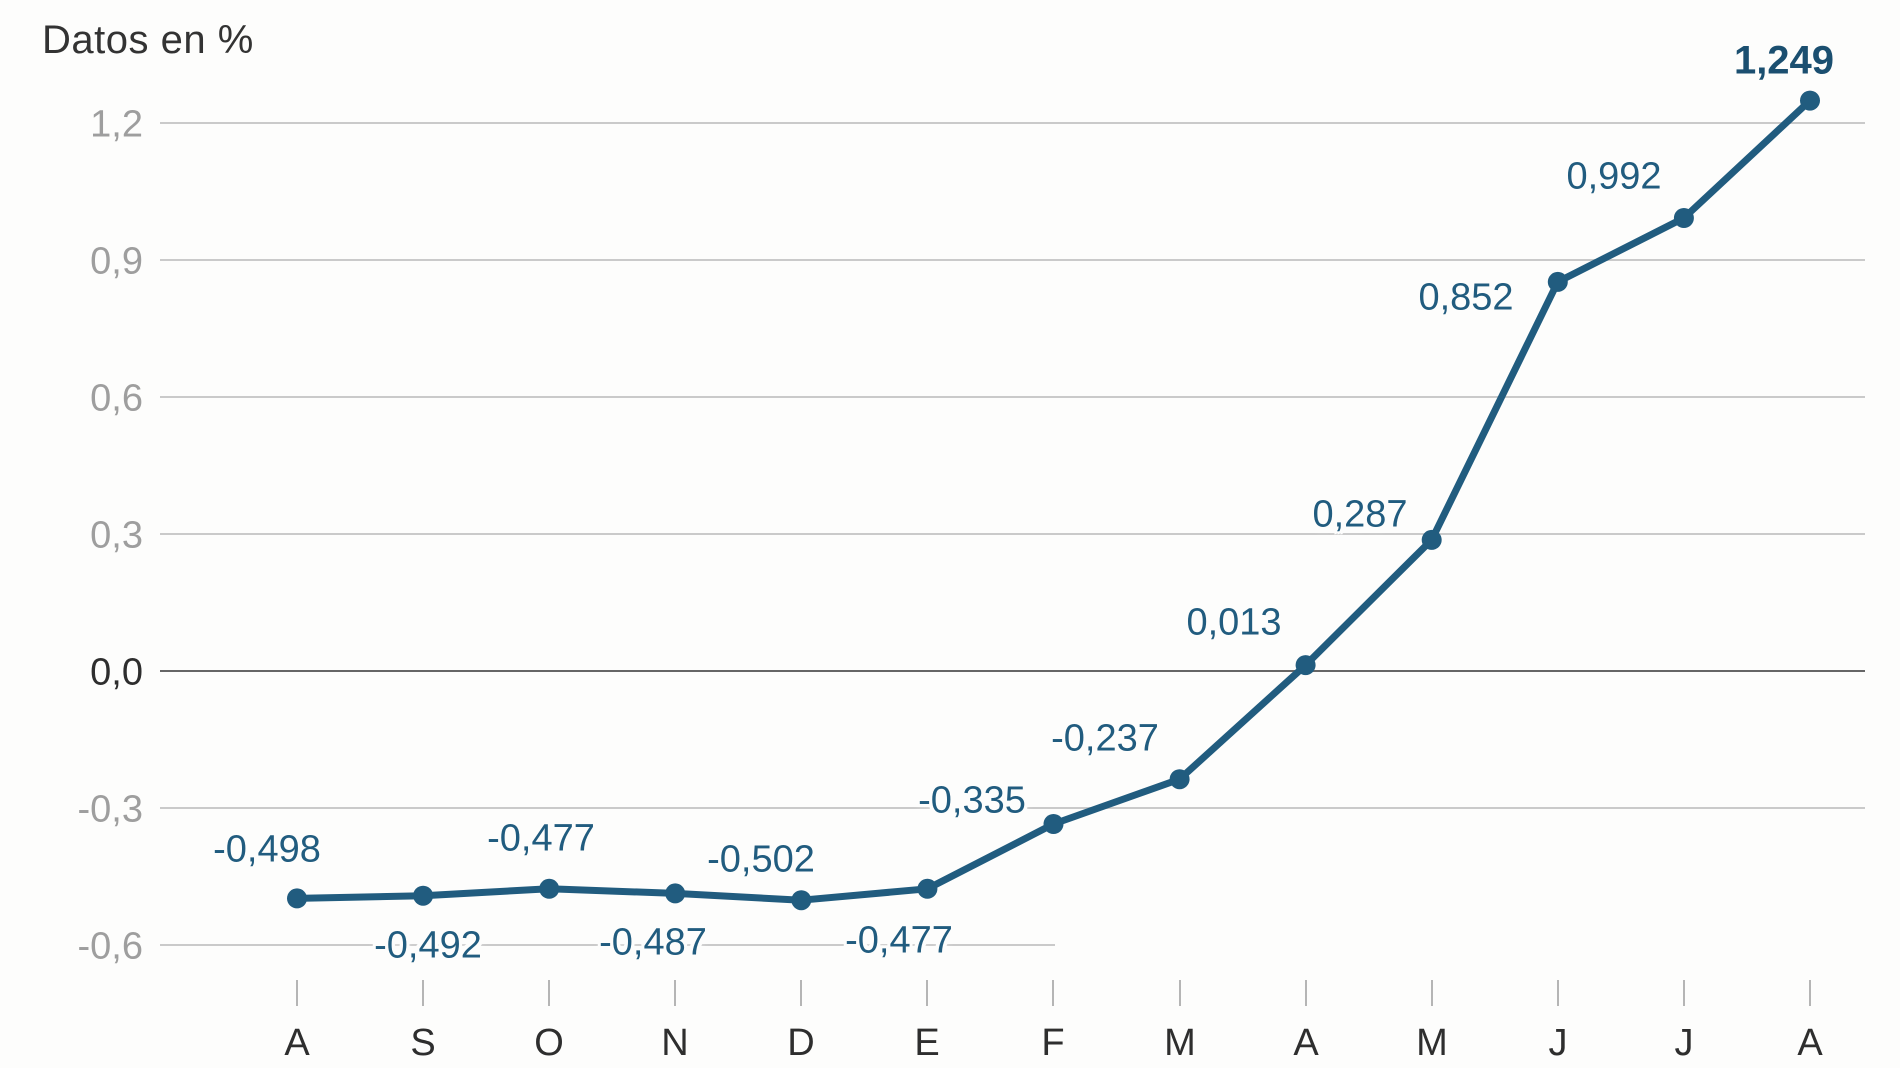 The width and height of the screenshot is (1900, 1068). I want to click on y-axis-tick-label: 0,0, so click(116, 672).